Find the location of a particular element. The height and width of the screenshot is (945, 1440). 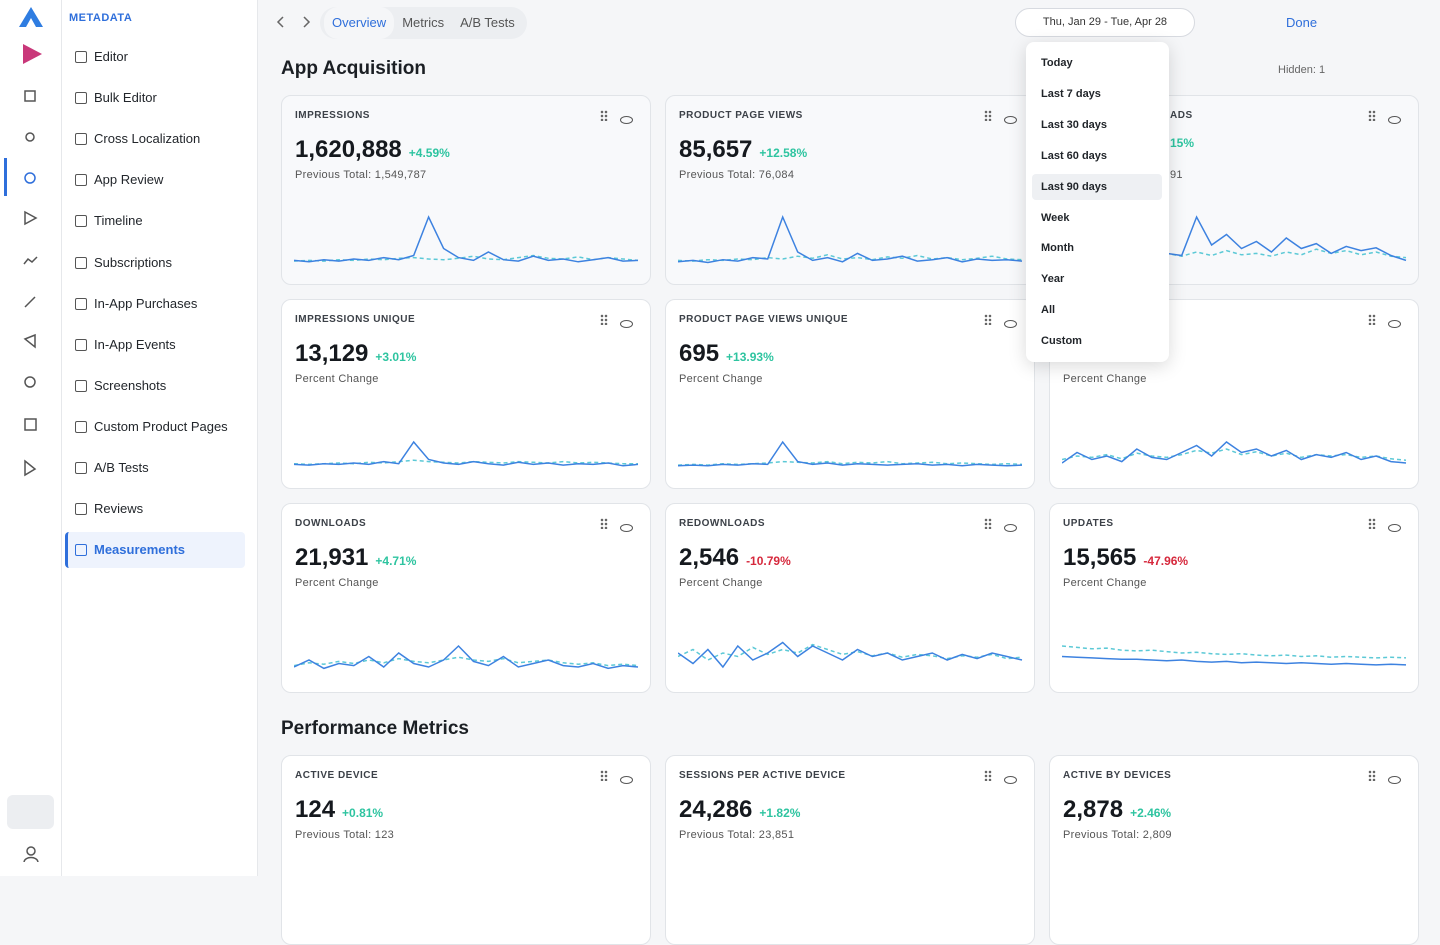

card-change: +12.58% is located at coordinates (783, 153).